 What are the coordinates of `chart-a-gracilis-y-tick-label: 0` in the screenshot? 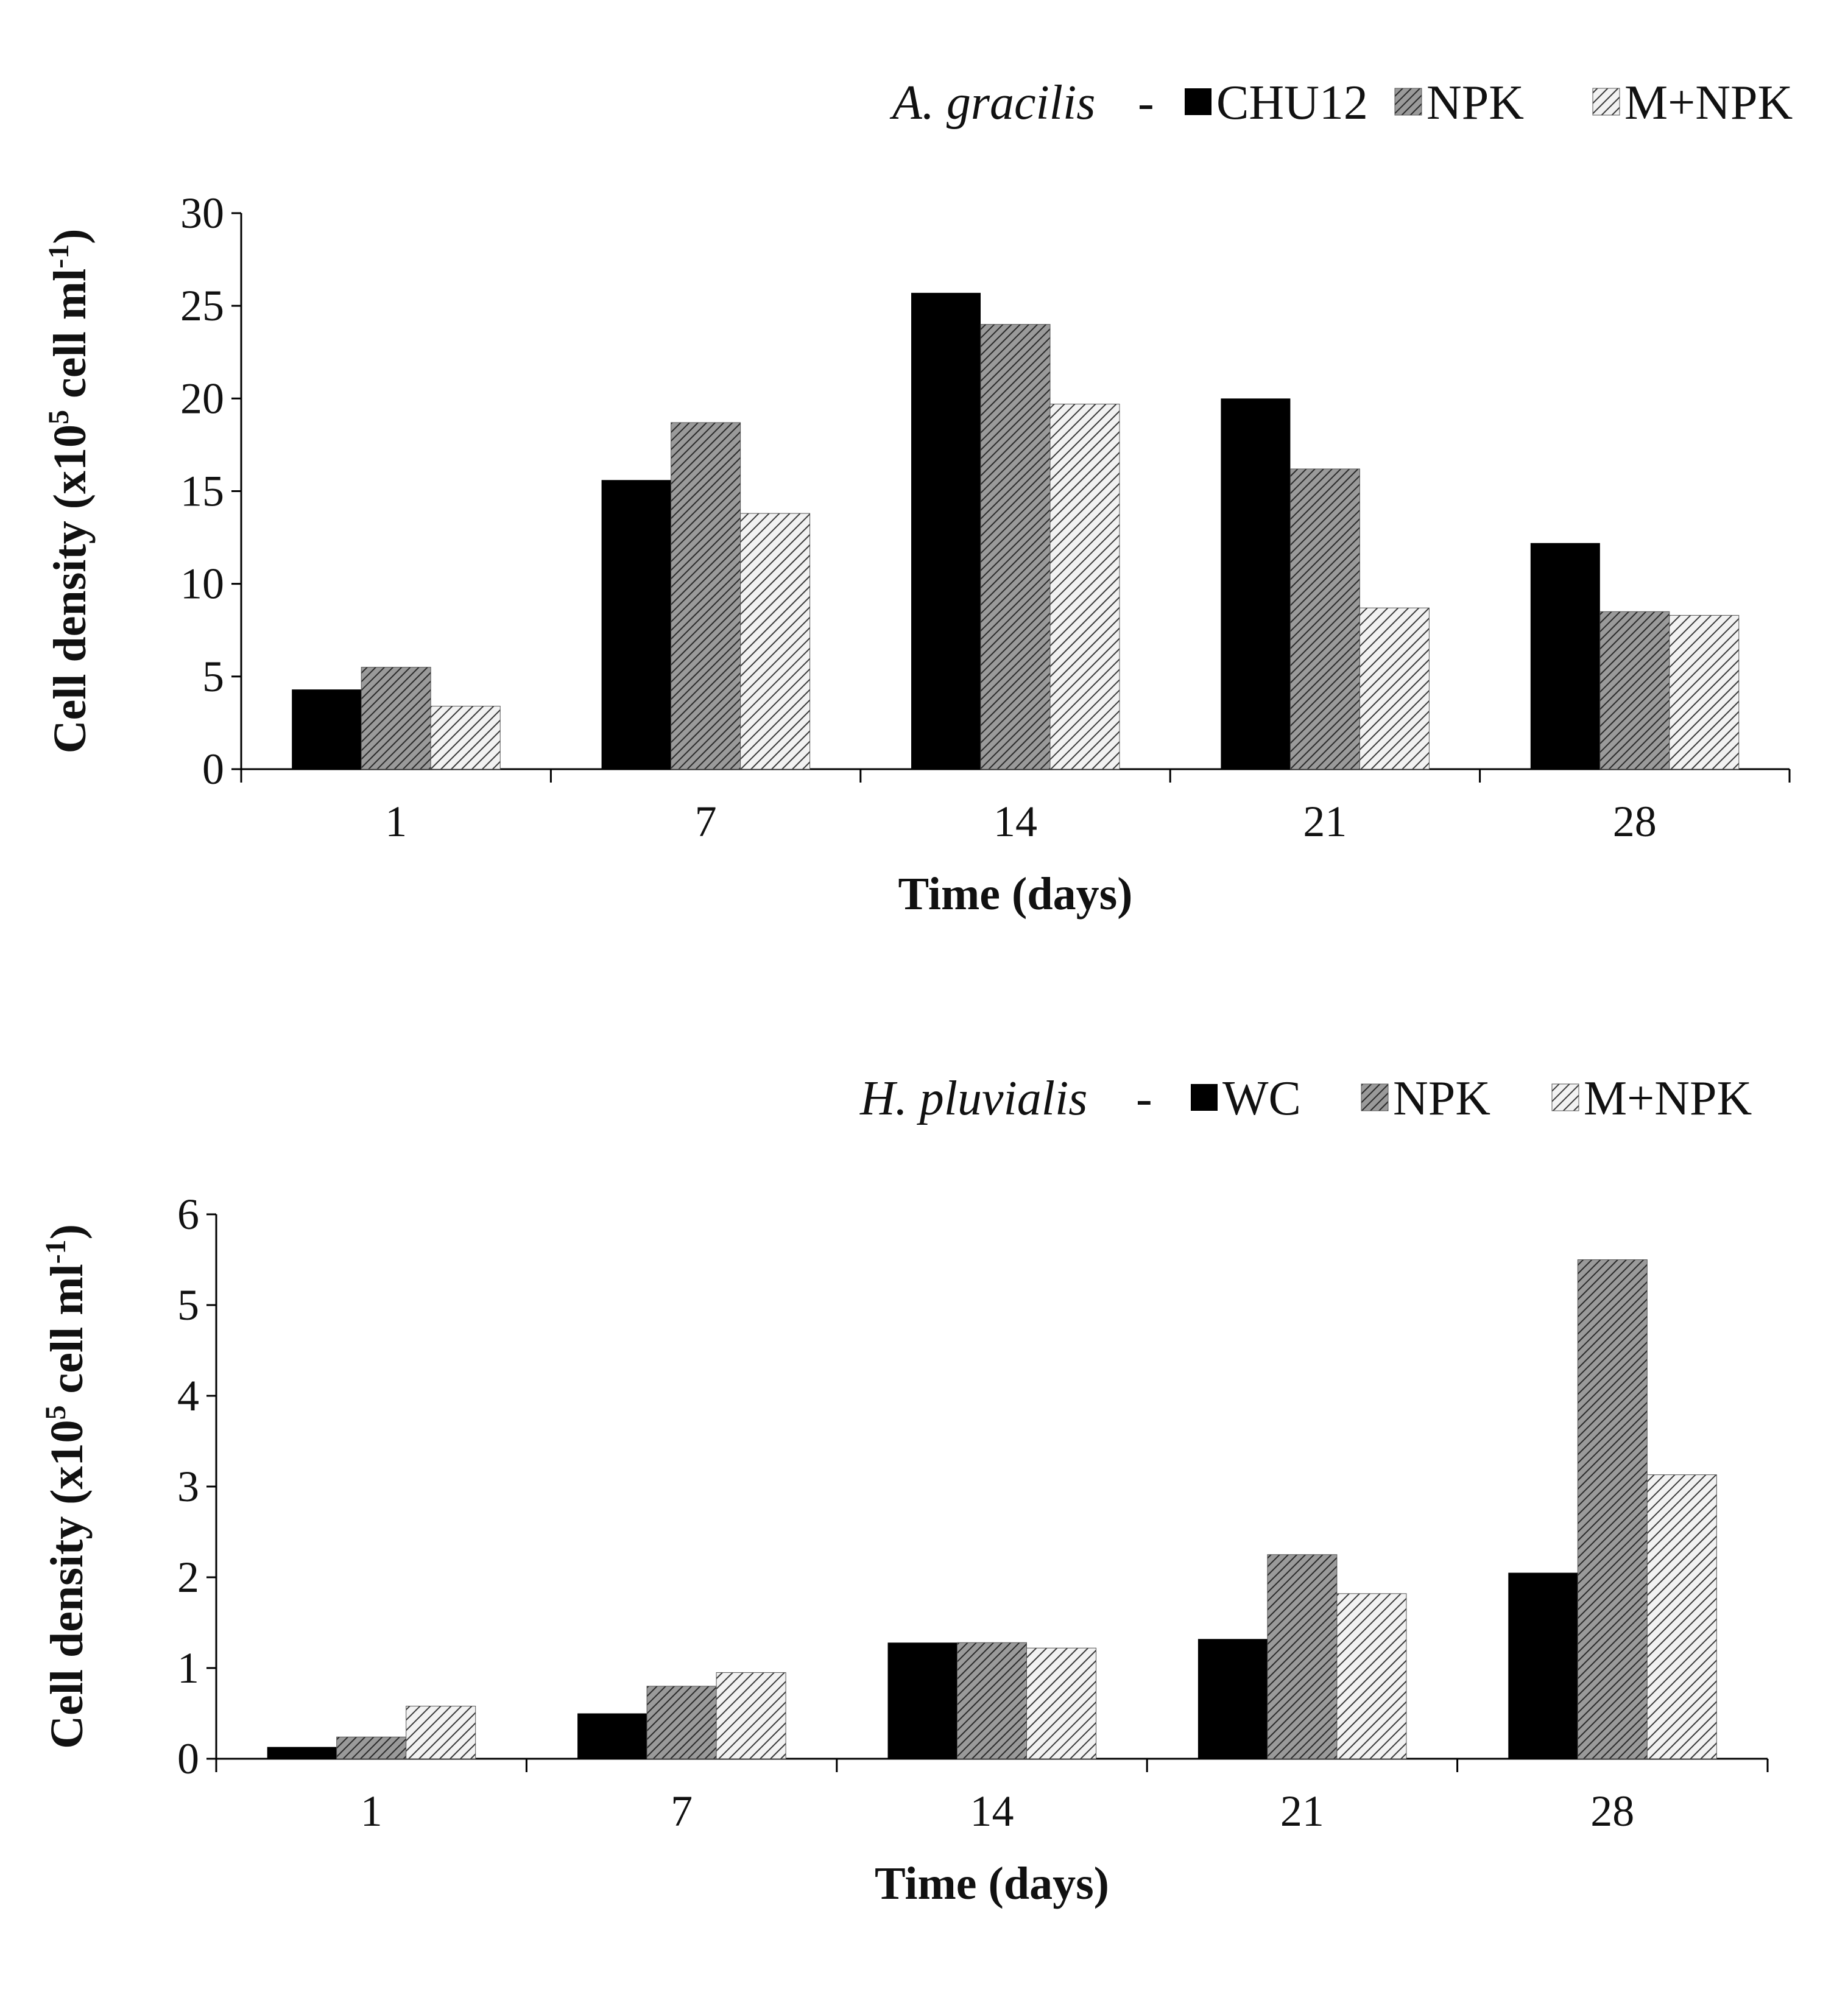 It's located at (213, 769).